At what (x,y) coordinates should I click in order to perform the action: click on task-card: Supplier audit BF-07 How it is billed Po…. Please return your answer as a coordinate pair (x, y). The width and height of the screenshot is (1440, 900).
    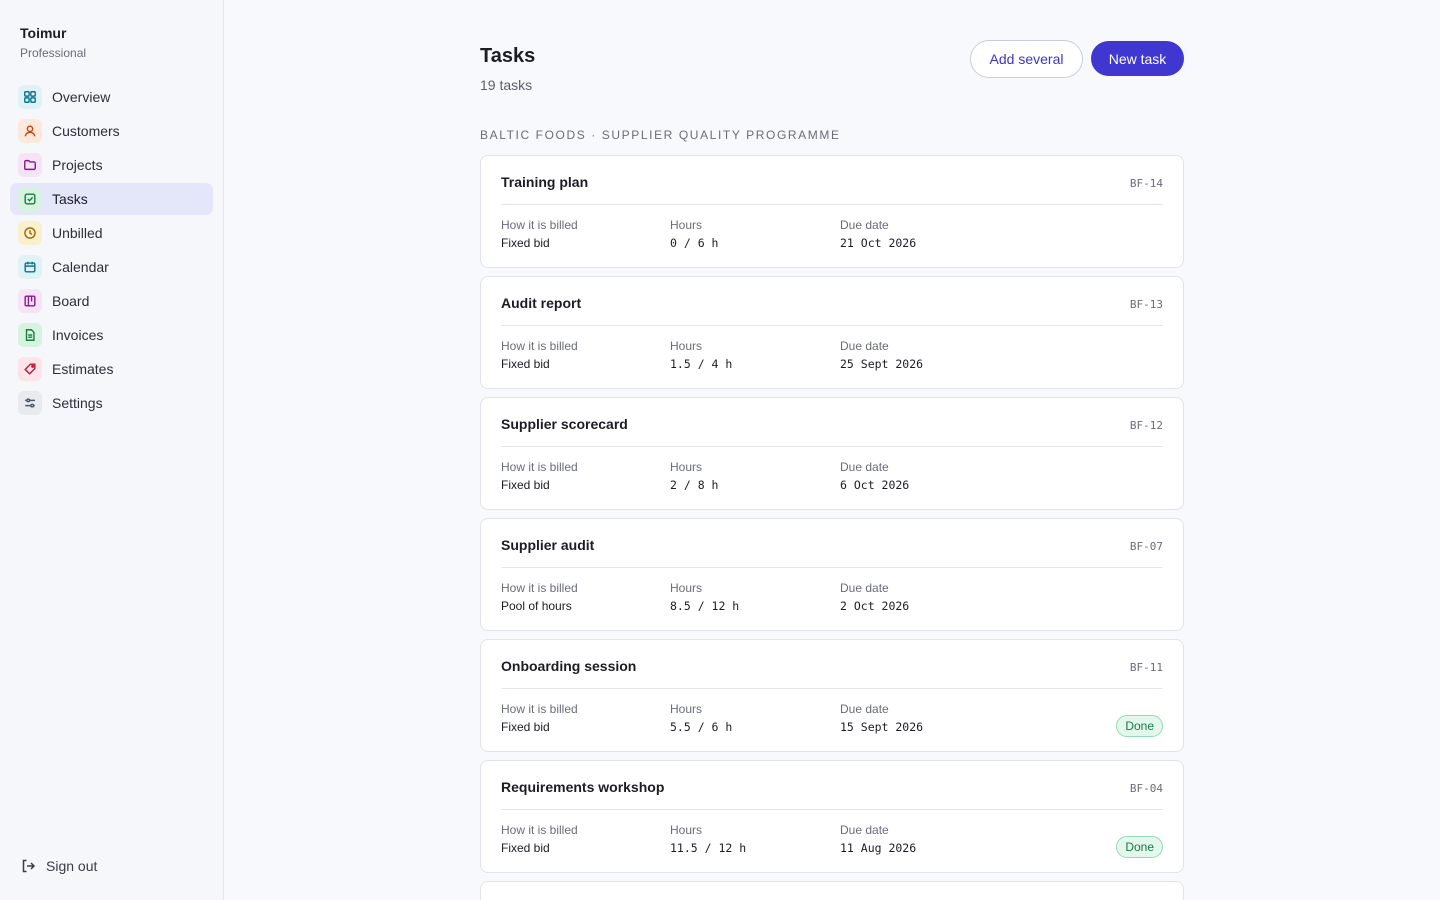
    Looking at the image, I should click on (832, 574).